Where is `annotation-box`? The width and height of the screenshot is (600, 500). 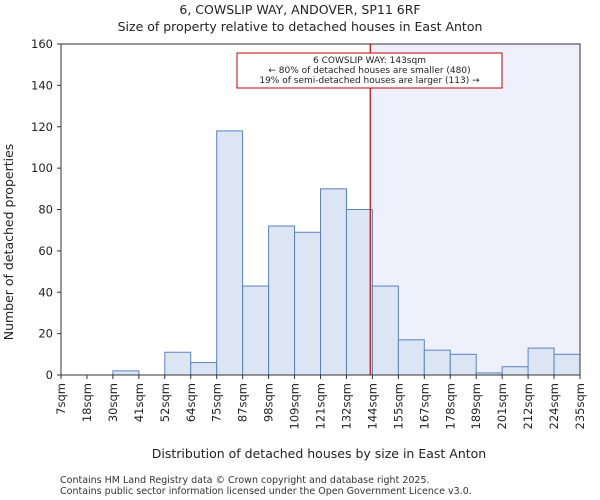
annotation-box is located at coordinates (369, 70).